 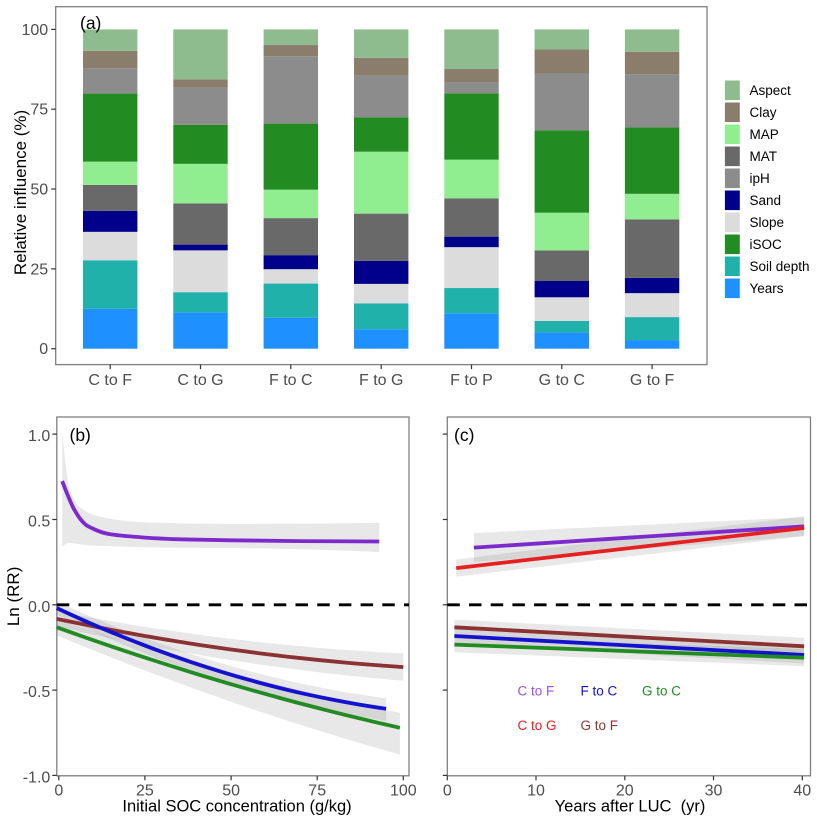 I want to click on svg-text: -1.0, so click(x=37, y=777).